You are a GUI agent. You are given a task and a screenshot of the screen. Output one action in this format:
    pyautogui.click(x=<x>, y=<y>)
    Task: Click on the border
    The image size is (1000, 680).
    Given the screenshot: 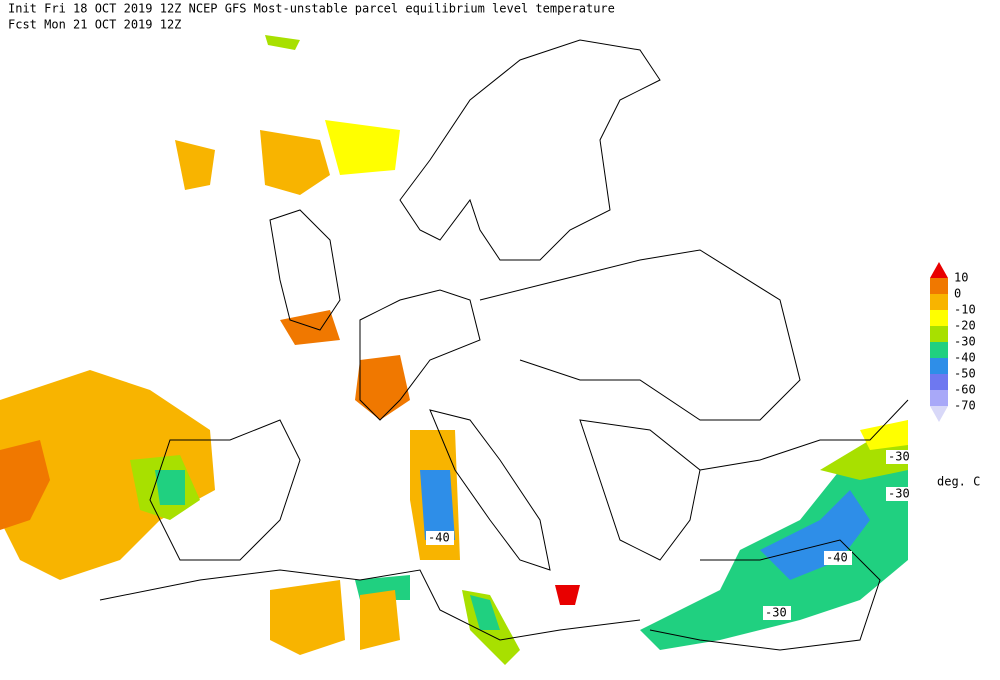 What is the action you would take?
    pyautogui.click(x=640, y=335)
    